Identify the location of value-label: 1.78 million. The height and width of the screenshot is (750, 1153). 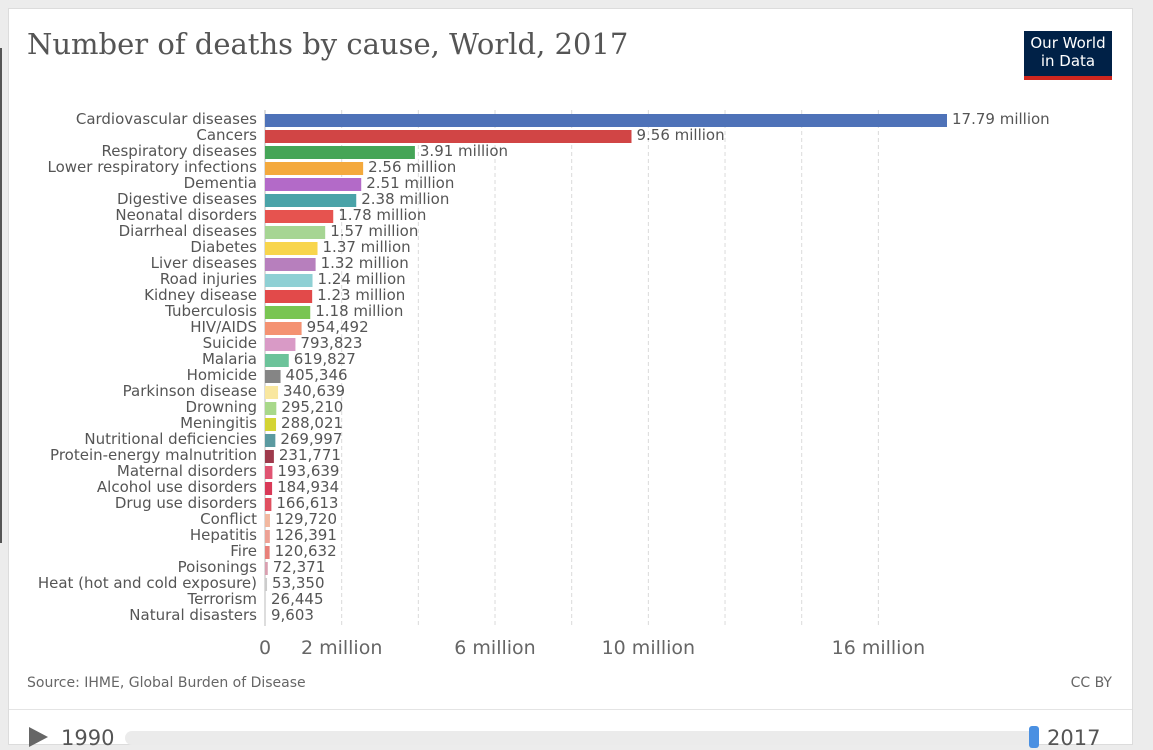
(382, 215).